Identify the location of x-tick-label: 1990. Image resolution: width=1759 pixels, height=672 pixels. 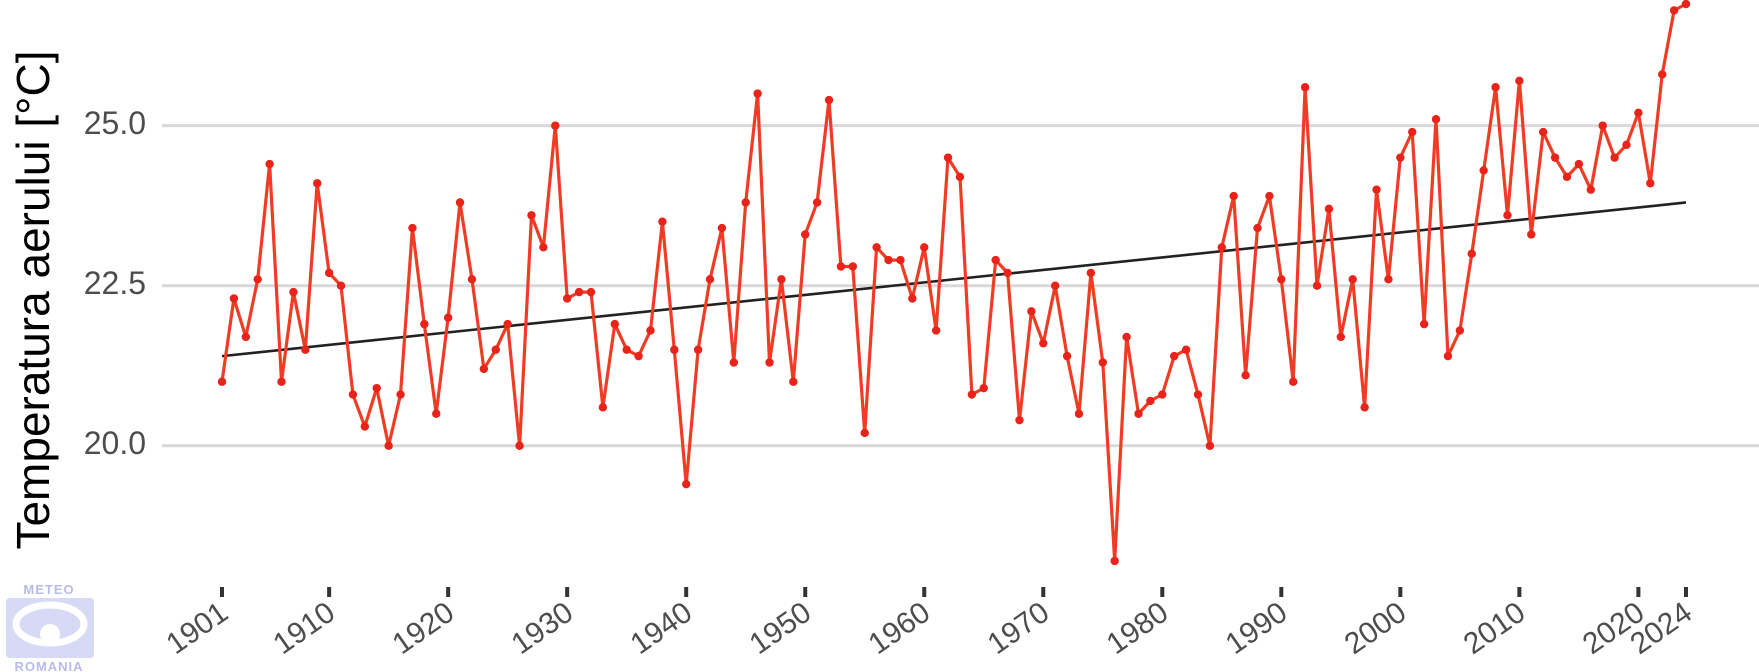
(1257, 628).